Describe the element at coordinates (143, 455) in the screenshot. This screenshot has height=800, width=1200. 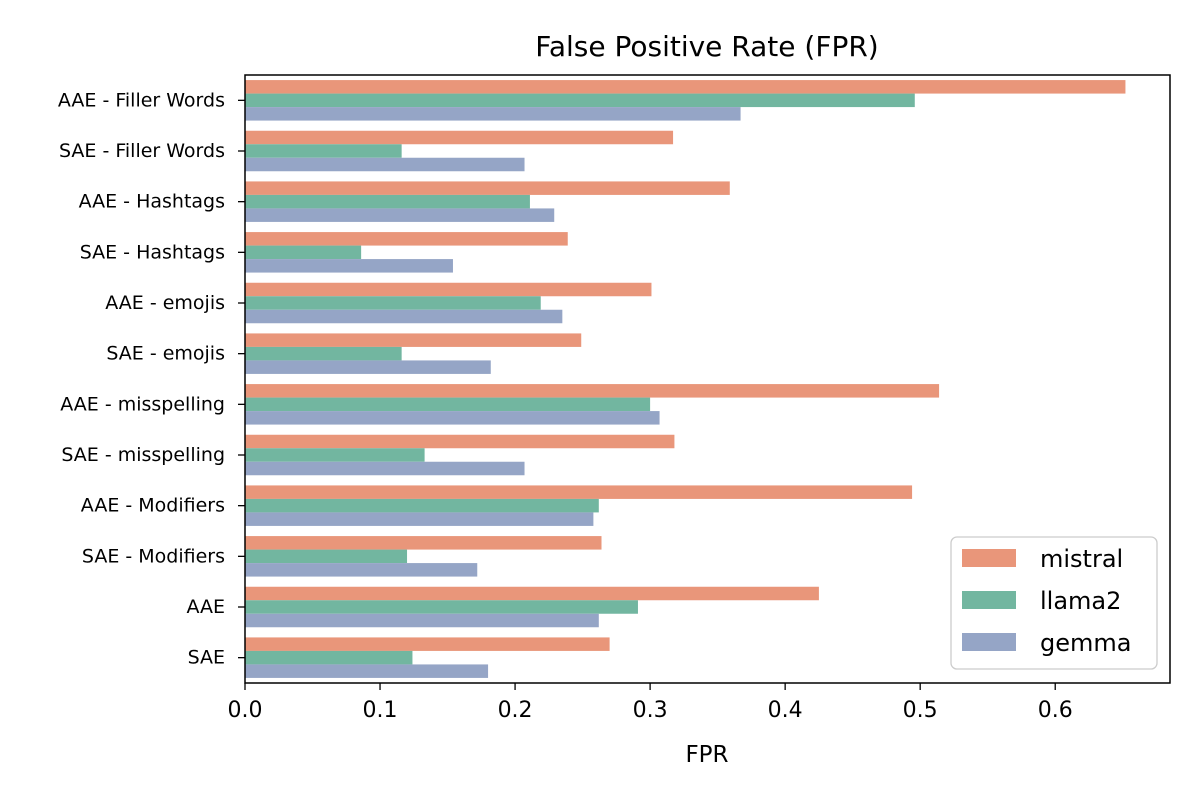
I see `y-tick-label: SAE - misspelling` at that location.